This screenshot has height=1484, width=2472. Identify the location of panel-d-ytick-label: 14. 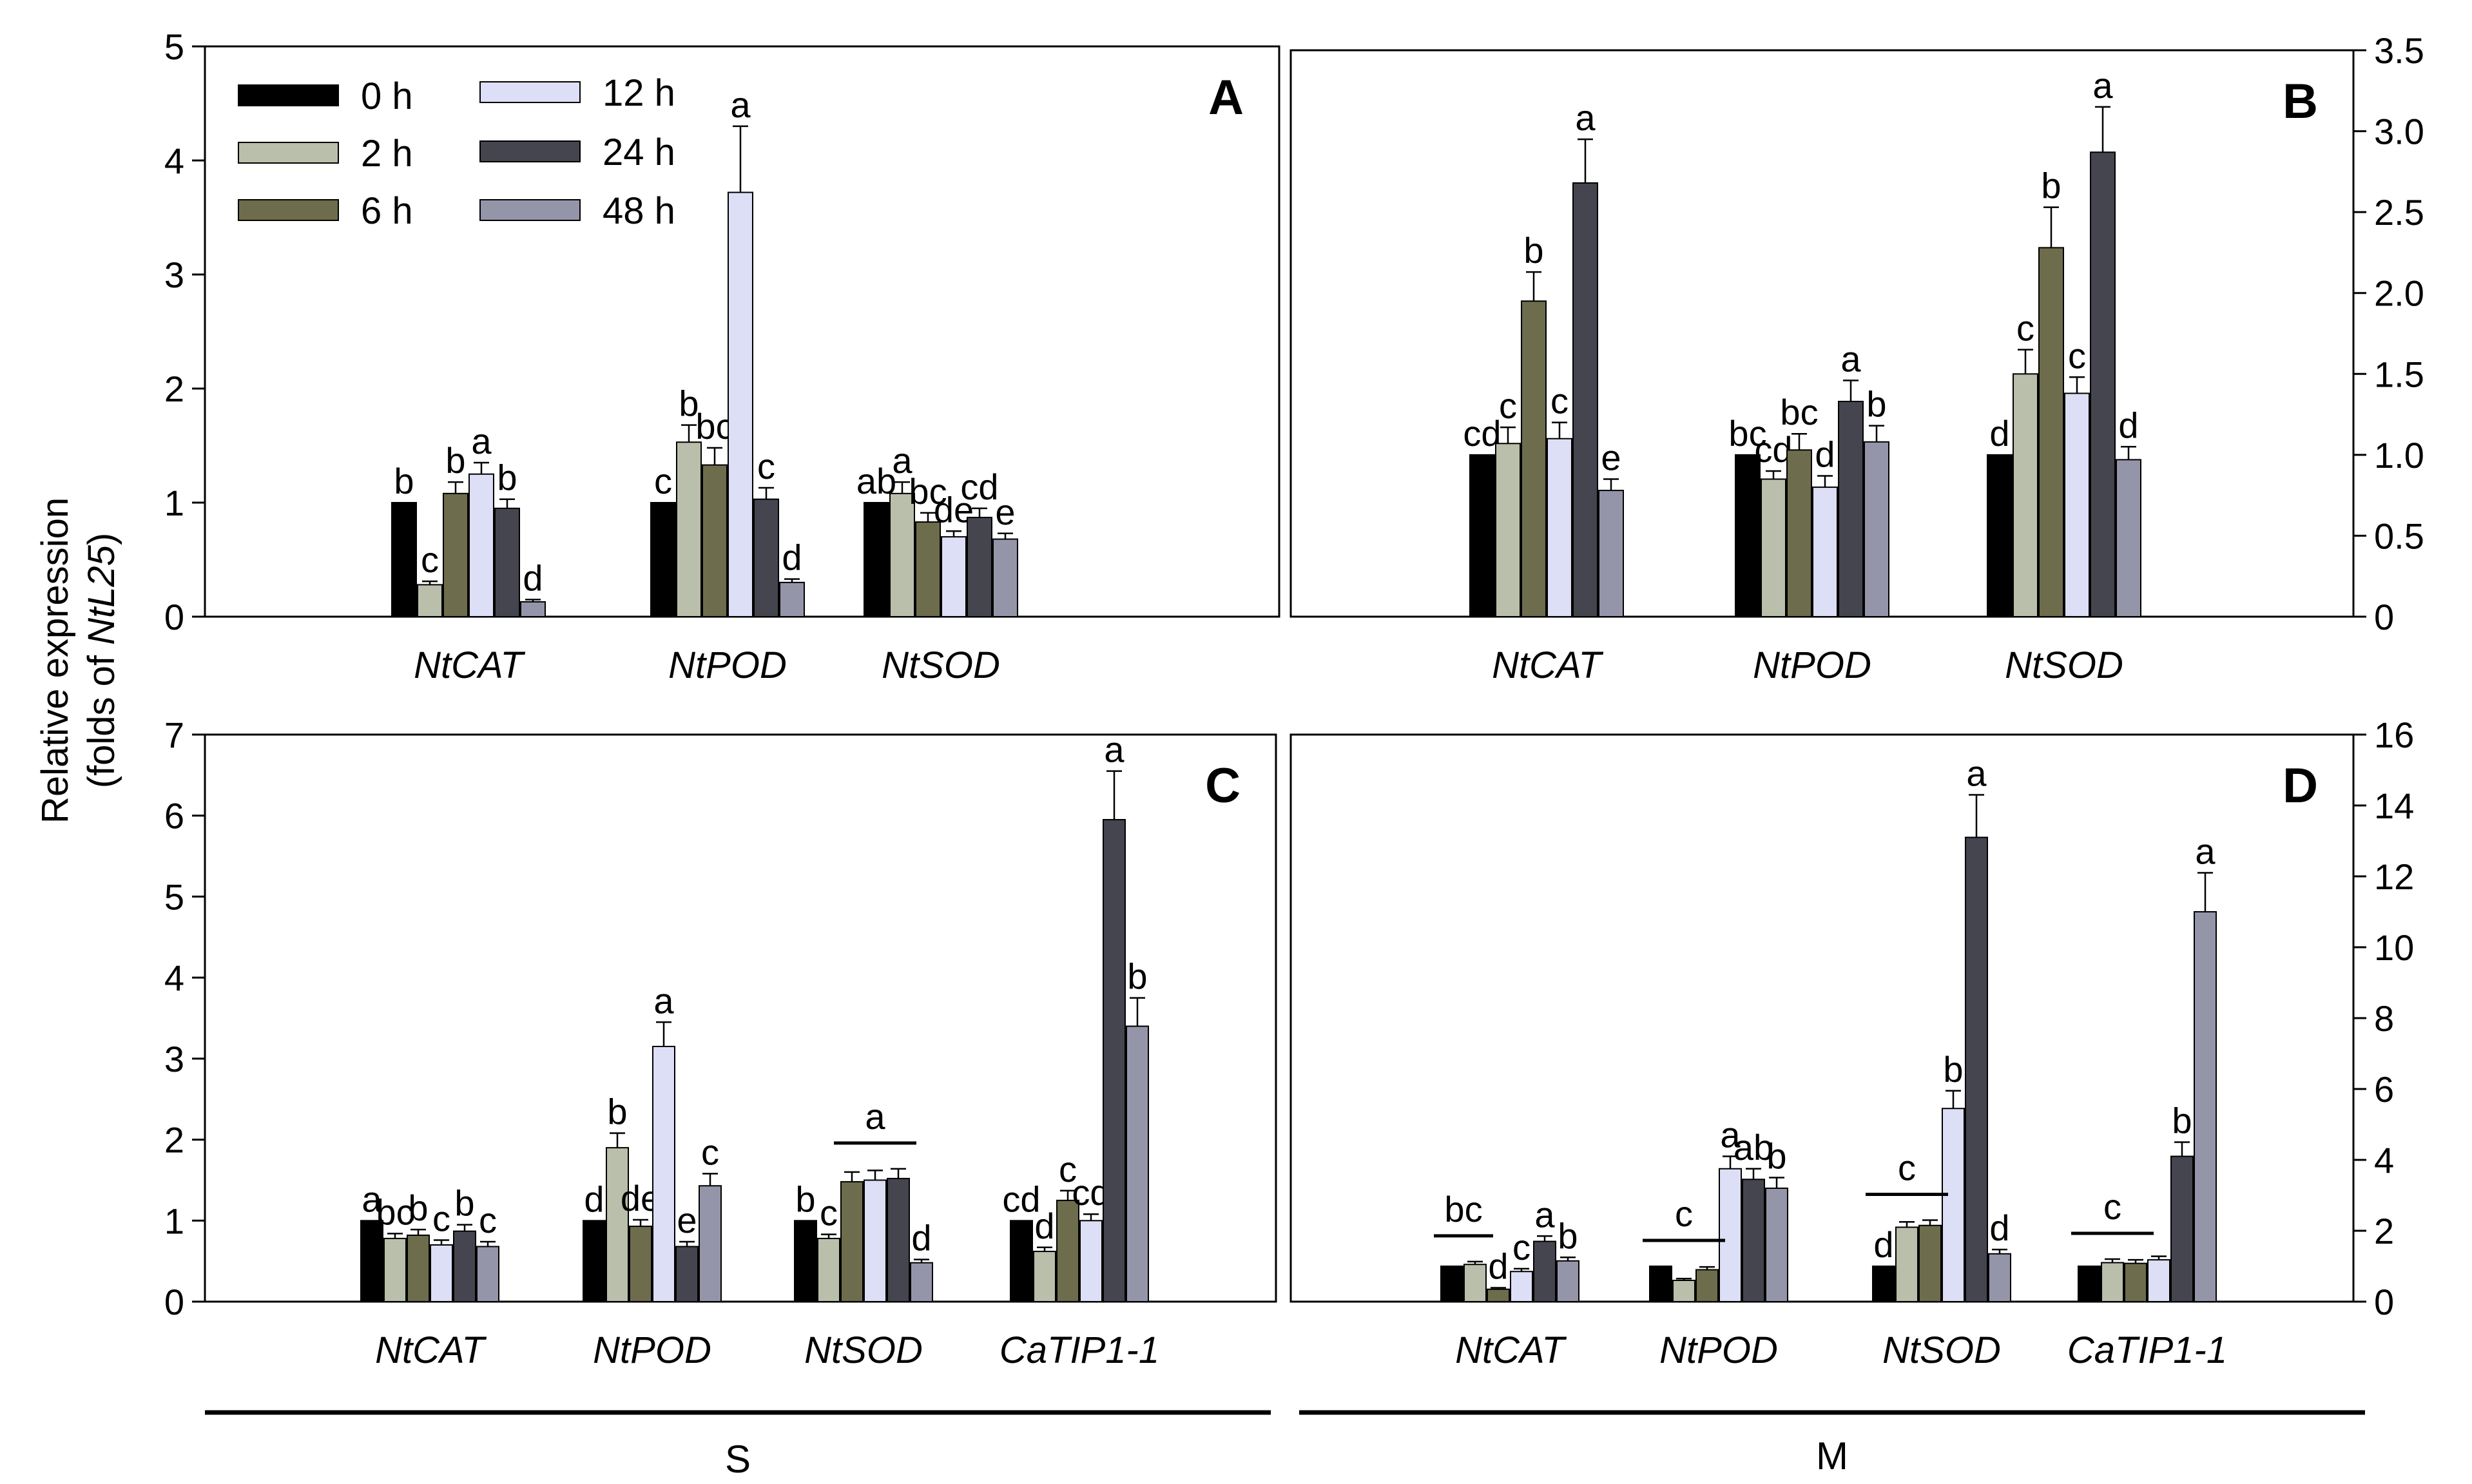
(2394, 805).